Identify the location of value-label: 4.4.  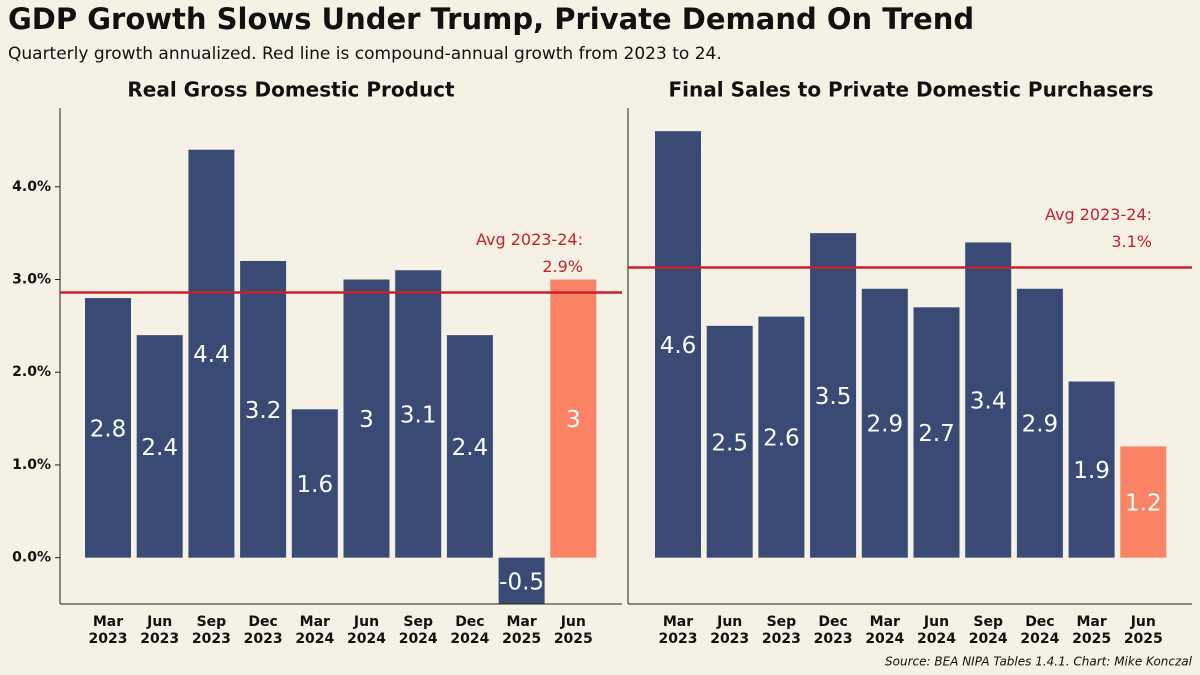
(211, 355).